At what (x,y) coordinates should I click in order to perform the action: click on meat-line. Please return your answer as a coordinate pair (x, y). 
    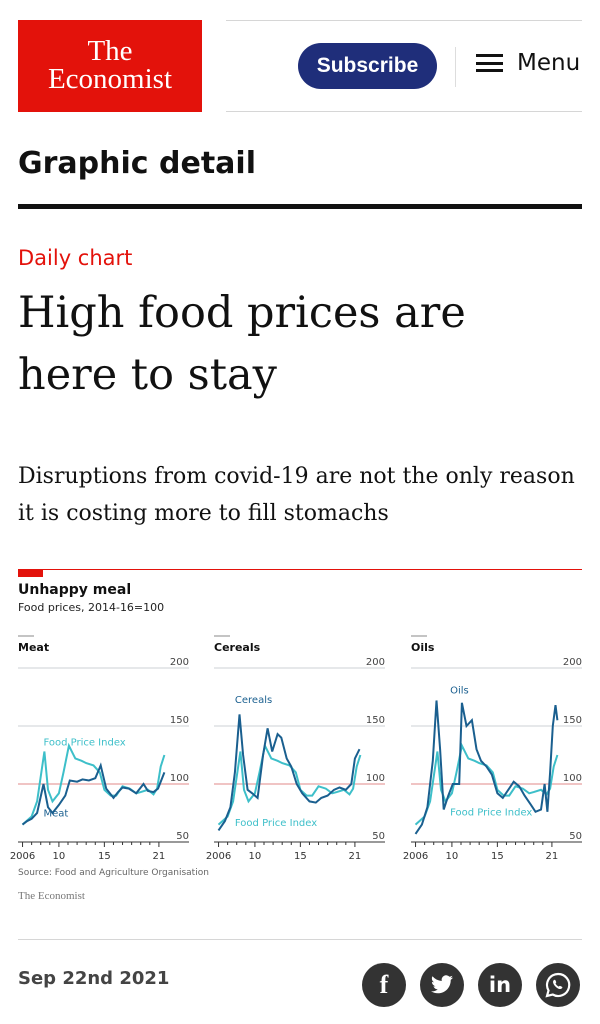
    Looking at the image, I should click on (93, 794).